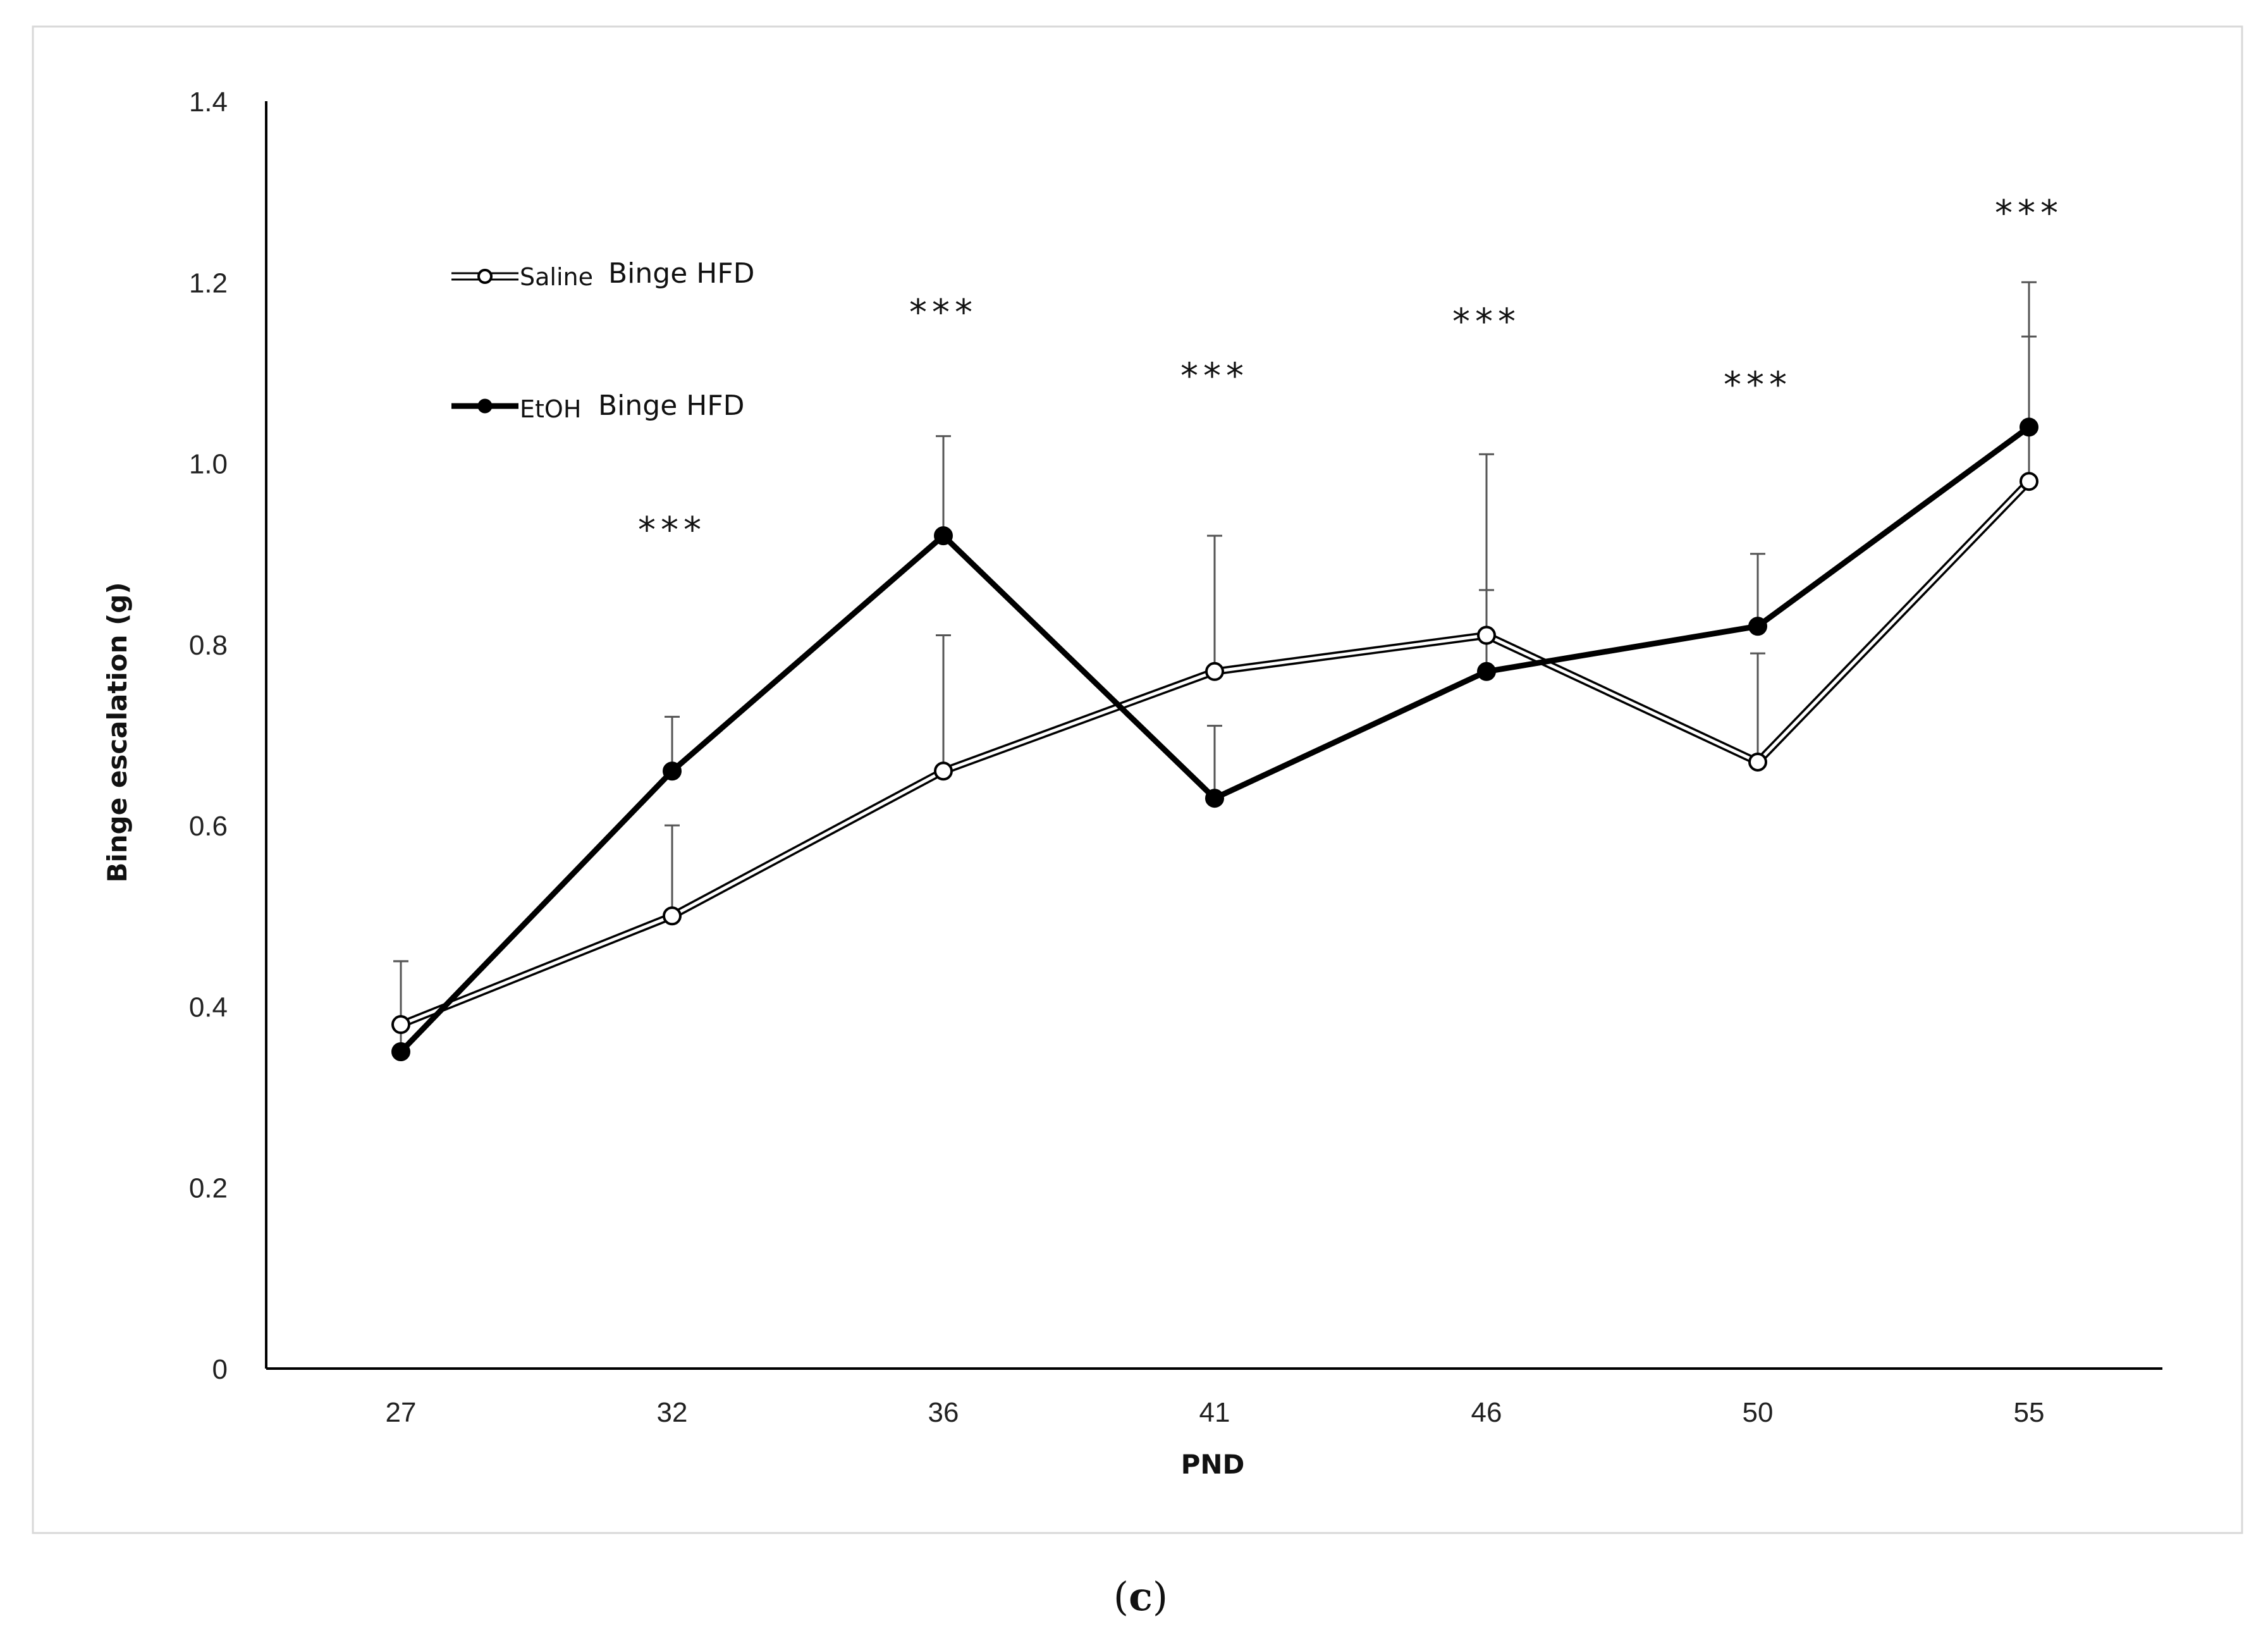 The height and width of the screenshot is (1650, 2268). What do you see at coordinates (117, 732) in the screenshot?
I see `y-axis-title: Binge escalation (g)` at bounding box center [117, 732].